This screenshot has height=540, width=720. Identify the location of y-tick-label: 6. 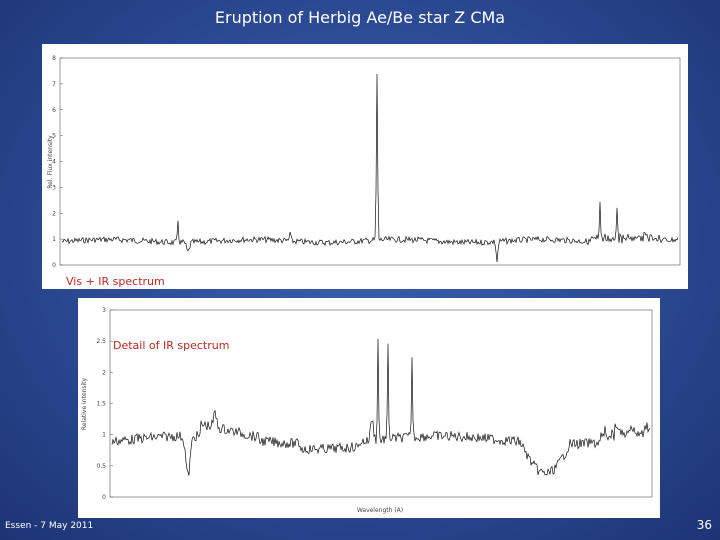
(54, 110).